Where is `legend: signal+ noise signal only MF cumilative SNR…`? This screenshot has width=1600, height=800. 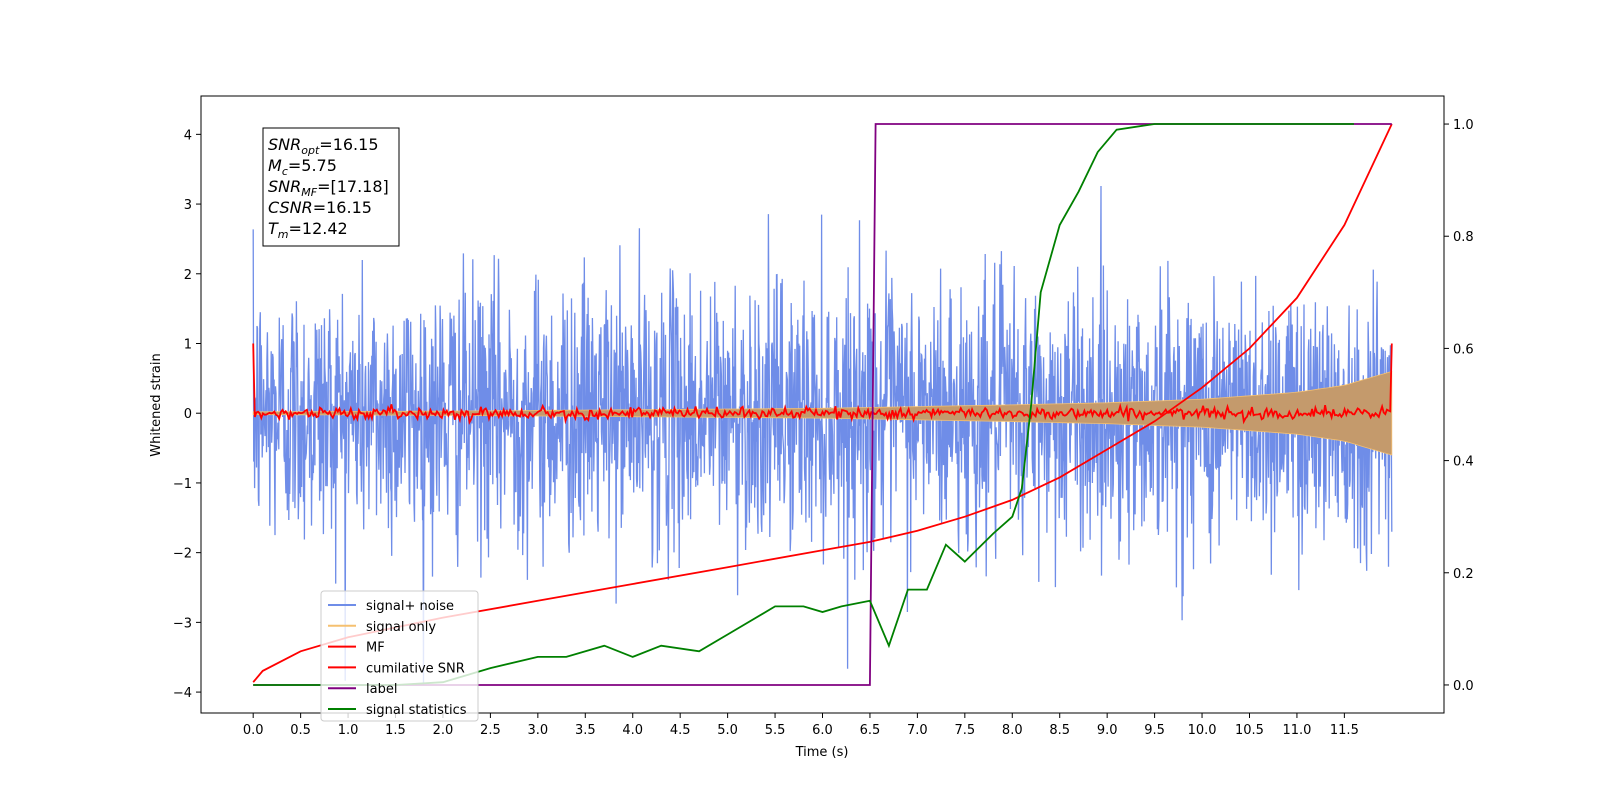
legend: signal+ noise signal only MF cumilative SNR… is located at coordinates (399, 656).